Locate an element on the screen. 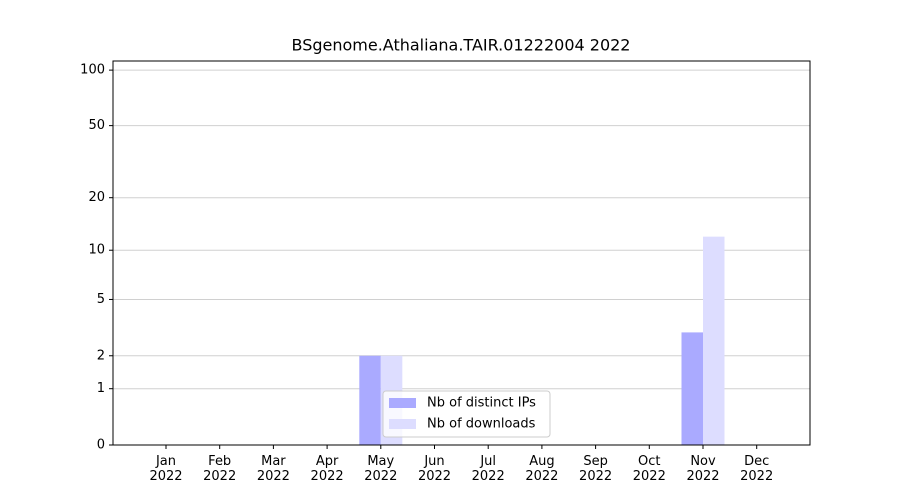  y-tick-label: 5 is located at coordinates (101, 299).